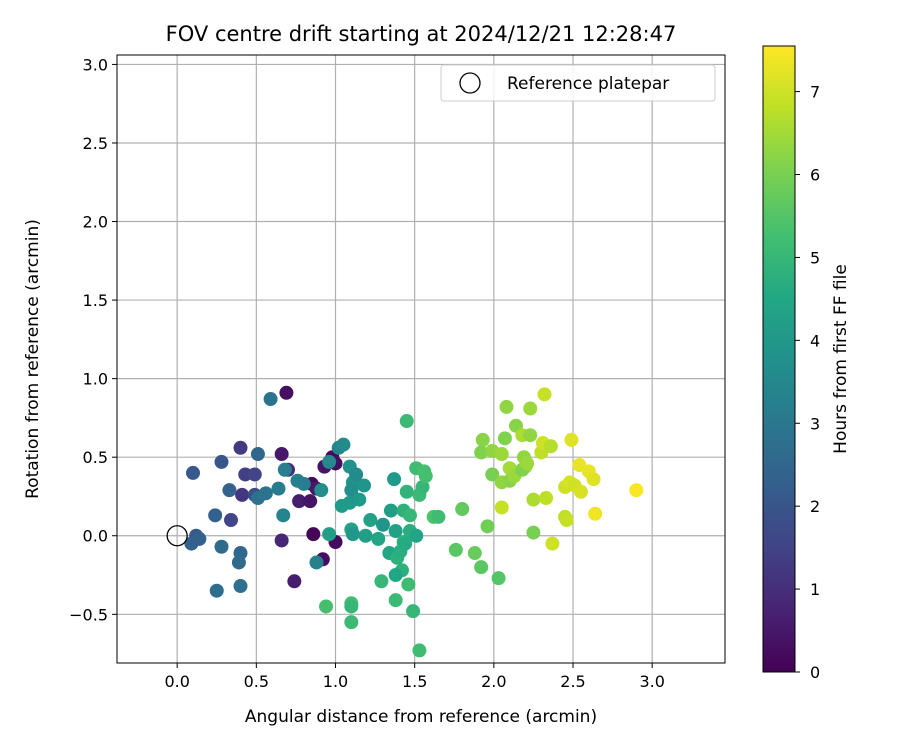 The image size is (900, 750). Describe the element at coordinates (841, 359) in the screenshot. I see `colorbar-title: Hours from first FF file` at that location.